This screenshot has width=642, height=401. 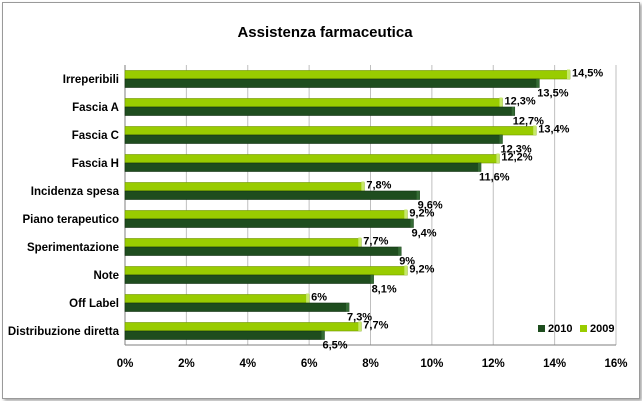 What do you see at coordinates (91, 80) in the screenshot?
I see `category-label: Irreperibili` at bounding box center [91, 80].